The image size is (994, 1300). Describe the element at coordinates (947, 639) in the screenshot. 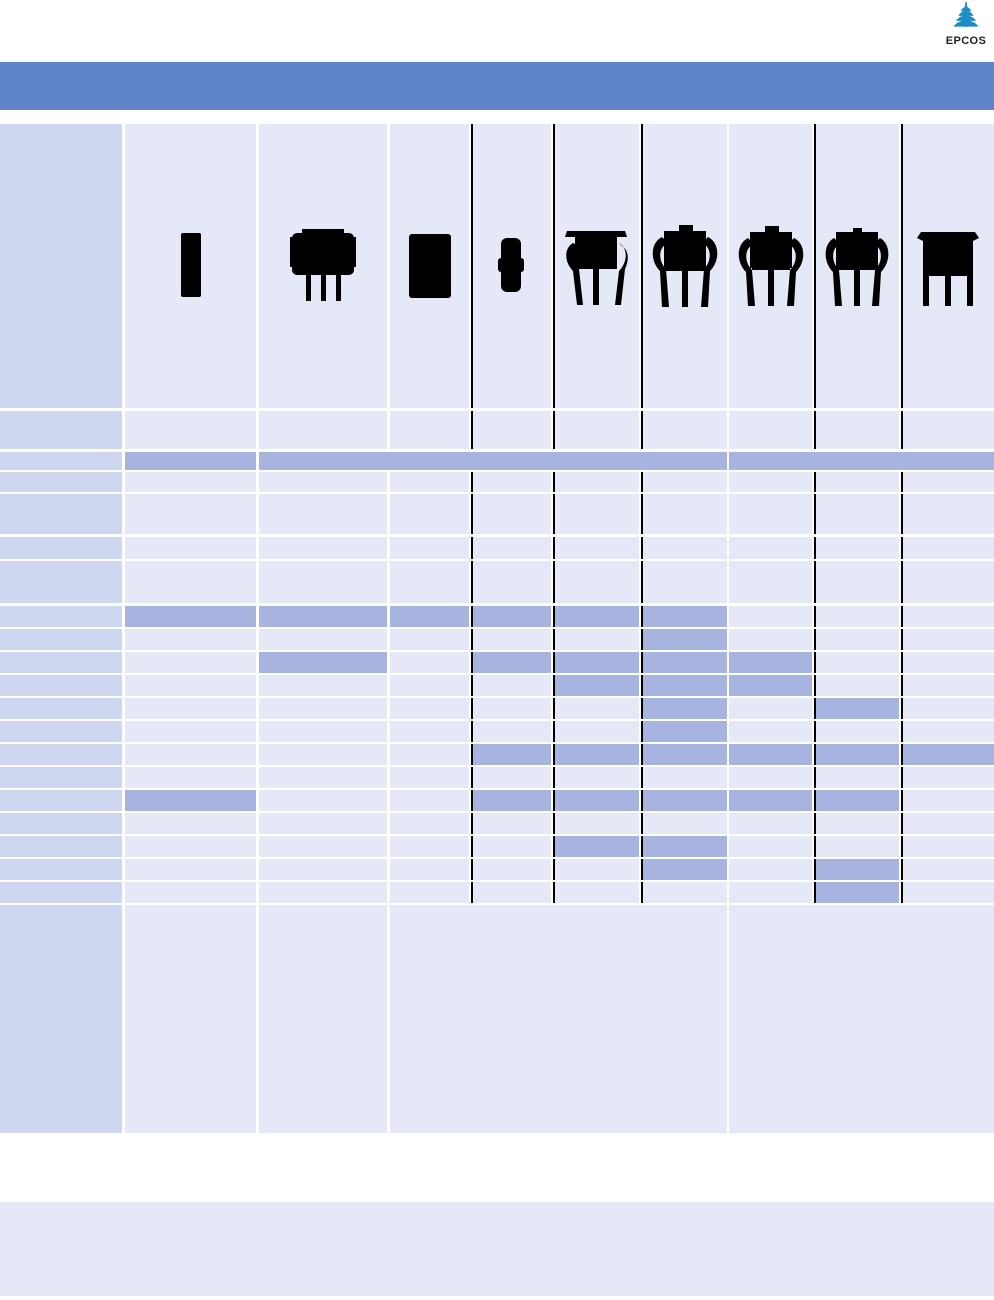

I see `cell-row-feature-2-c9` at that location.